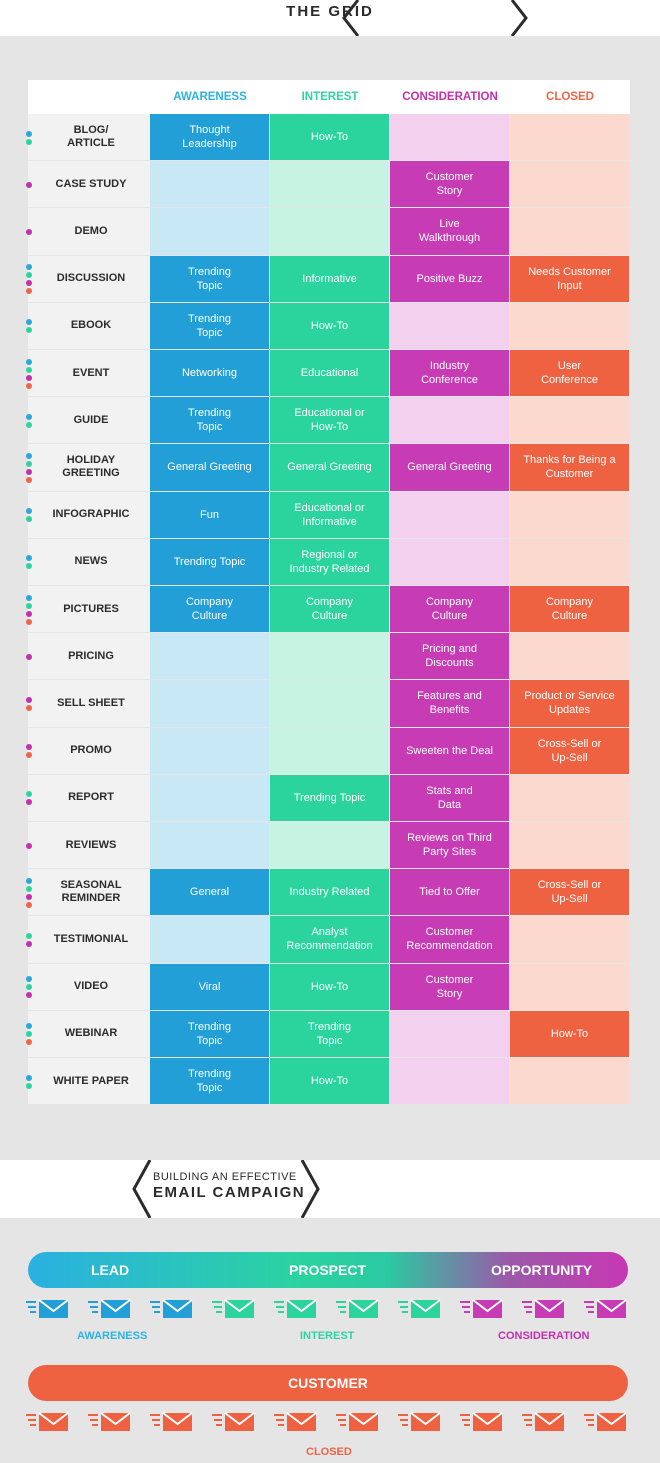 Image resolution: width=660 pixels, height=1463 pixels. What do you see at coordinates (89, 609) in the screenshot?
I see `row-label: PICTURES` at bounding box center [89, 609].